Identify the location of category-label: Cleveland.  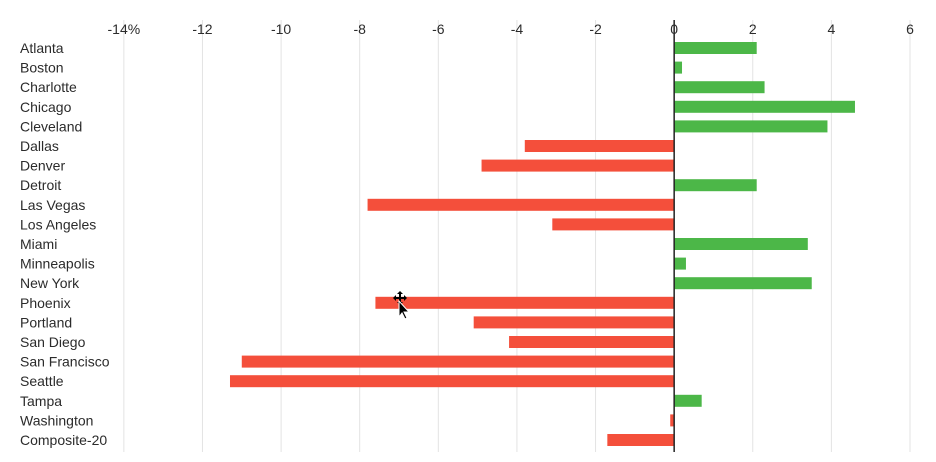
(51, 126).